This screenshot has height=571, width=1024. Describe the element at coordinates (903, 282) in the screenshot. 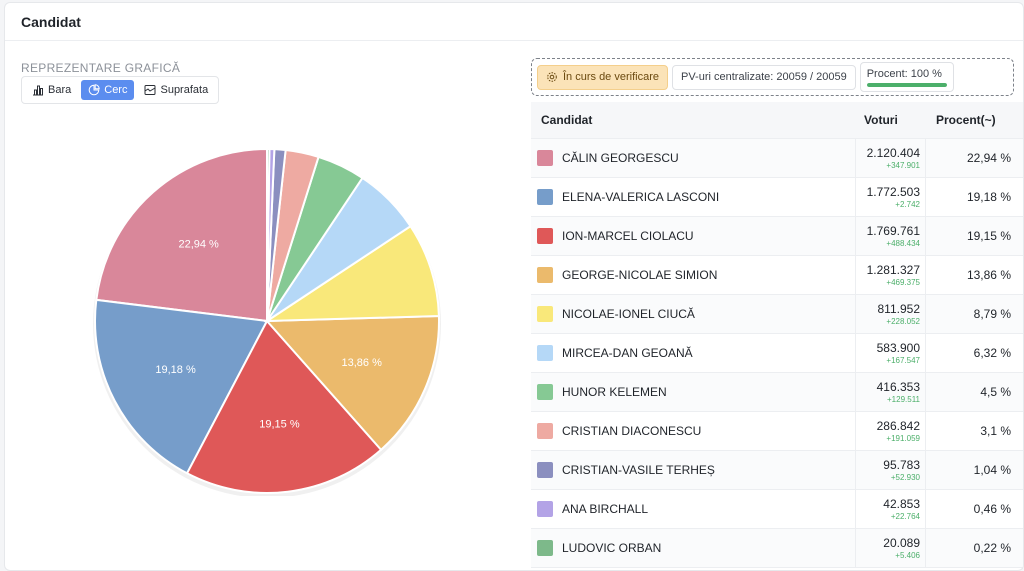

I see `votes-delta: +469.375` at that location.